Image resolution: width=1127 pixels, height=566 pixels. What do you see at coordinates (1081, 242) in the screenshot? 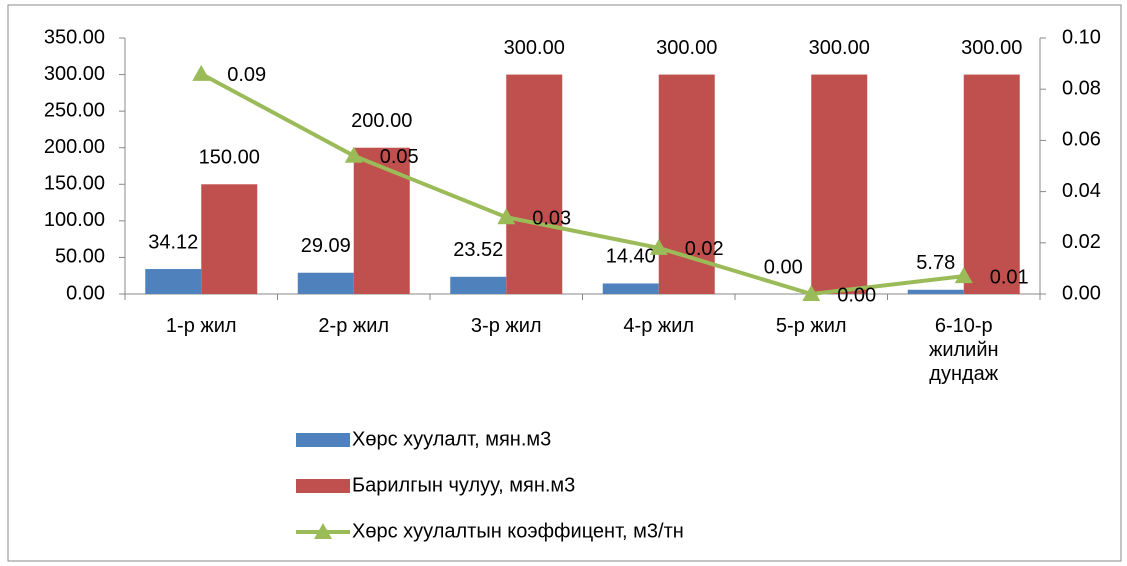
I see `y2-tick-label: 0.02` at bounding box center [1081, 242].